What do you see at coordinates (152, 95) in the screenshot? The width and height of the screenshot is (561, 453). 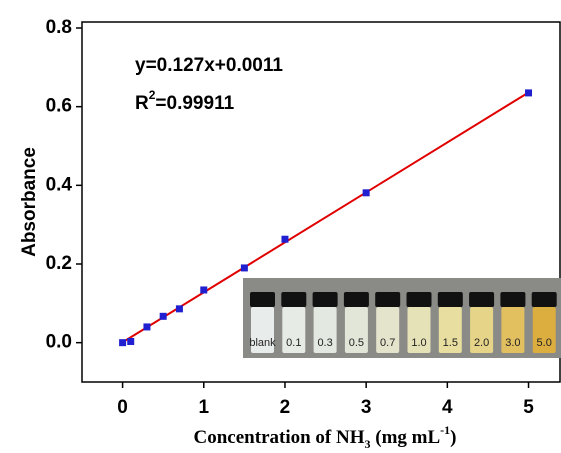 I see `r-sup: 2` at bounding box center [152, 95].